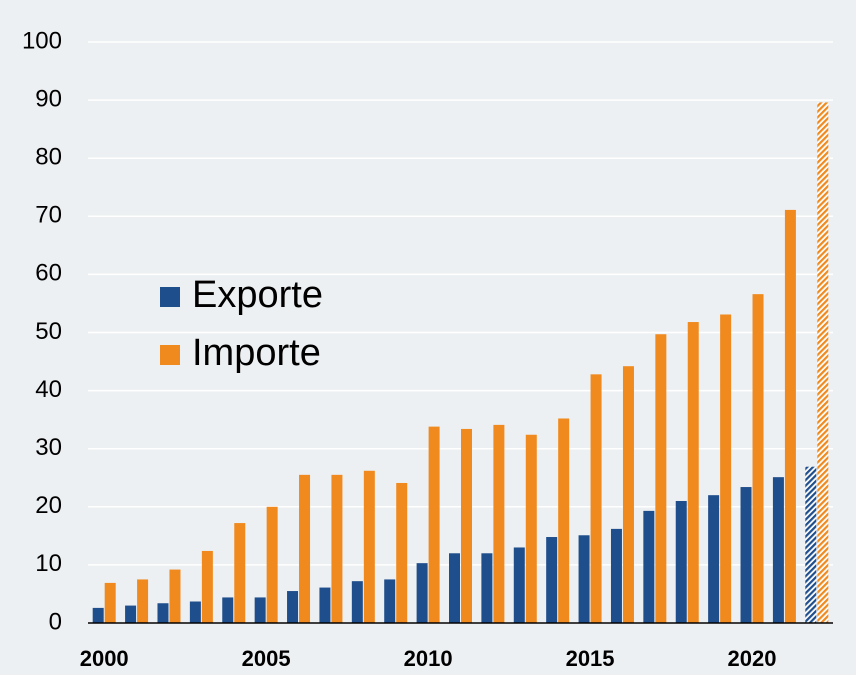 This screenshot has width=856, height=675. What do you see at coordinates (55, 621) in the screenshot?
I see `y-tick-label: 0` at bounding box center [55, 621].